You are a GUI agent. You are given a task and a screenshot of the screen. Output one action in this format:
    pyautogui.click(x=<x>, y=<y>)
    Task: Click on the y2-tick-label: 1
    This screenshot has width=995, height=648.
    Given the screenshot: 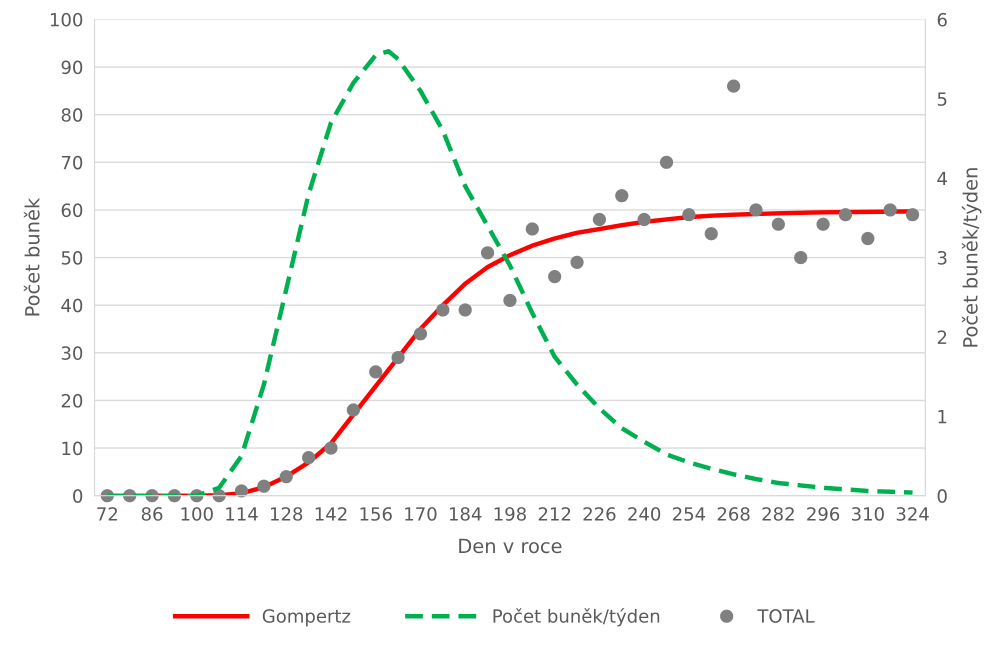 What is the action you would take?
    pyautogui.click(x=942, y=417)
    